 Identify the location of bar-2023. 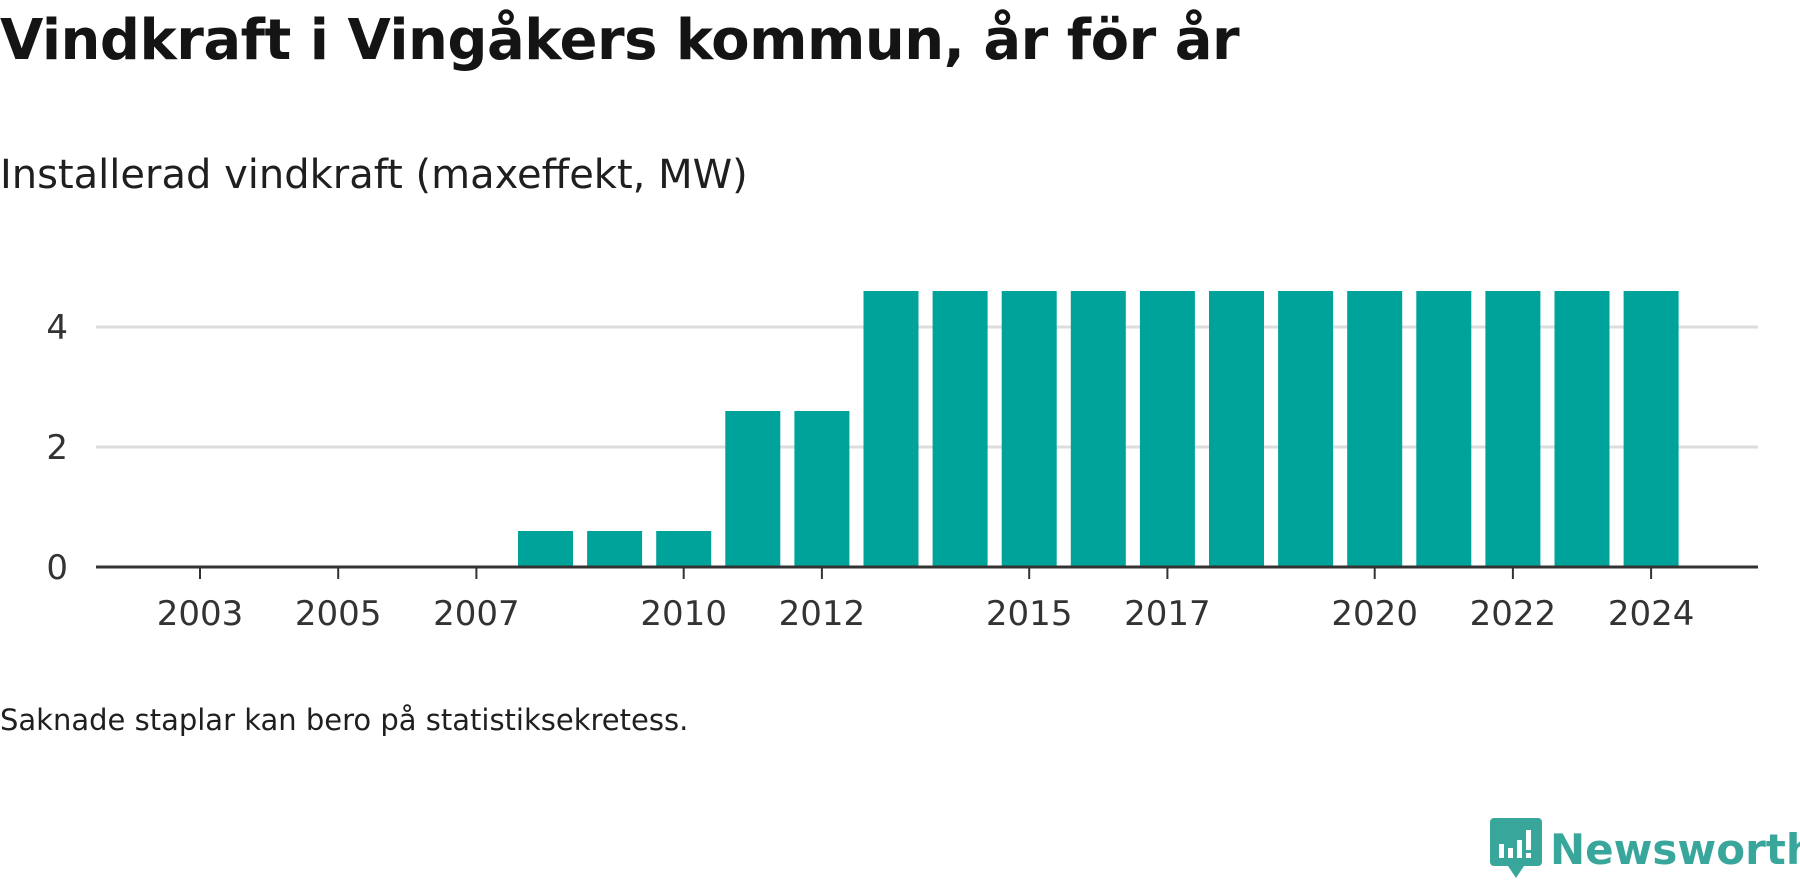
(1582, 429).